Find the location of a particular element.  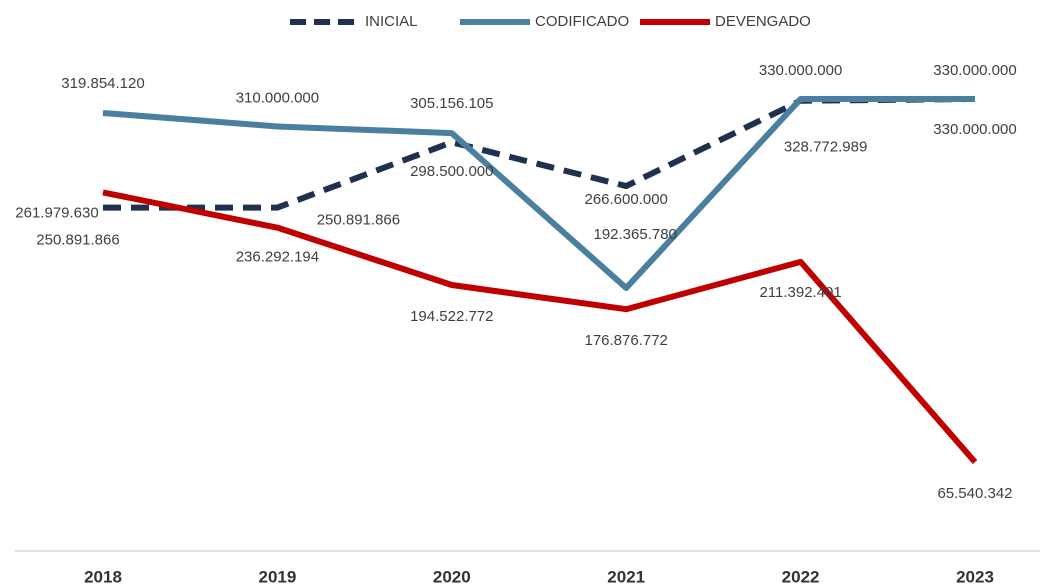

legend-label: CODIFICADO is located at coordinates (582, 21).